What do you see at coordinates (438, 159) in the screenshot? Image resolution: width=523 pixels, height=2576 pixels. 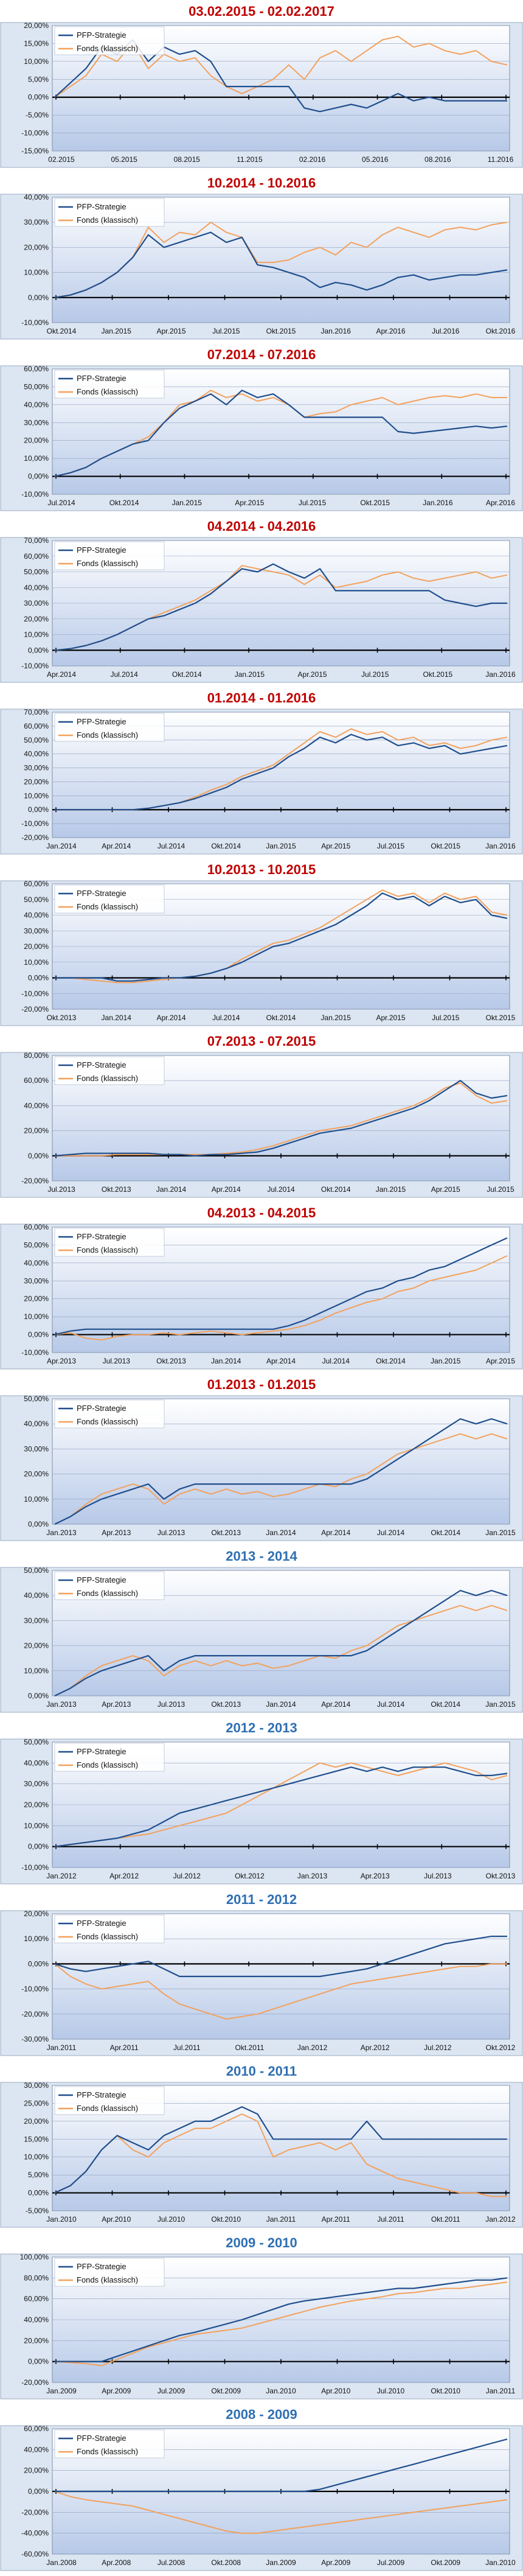 I see `x-tick-label: 08.2016` at bounding box center [438, 159].